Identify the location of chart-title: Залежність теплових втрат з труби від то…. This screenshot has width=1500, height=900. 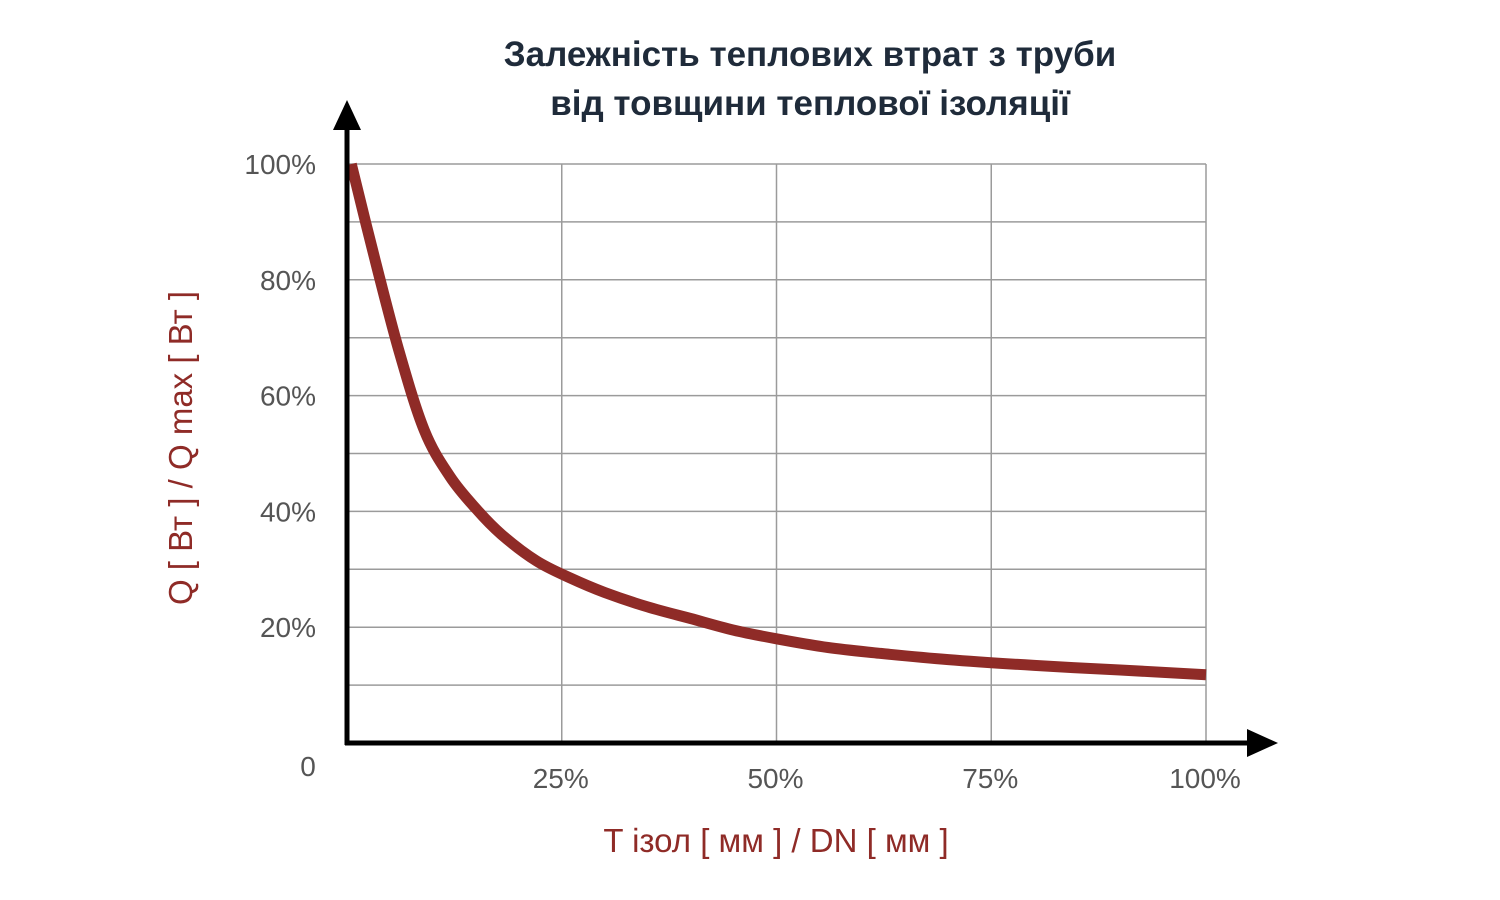
(810, 79).